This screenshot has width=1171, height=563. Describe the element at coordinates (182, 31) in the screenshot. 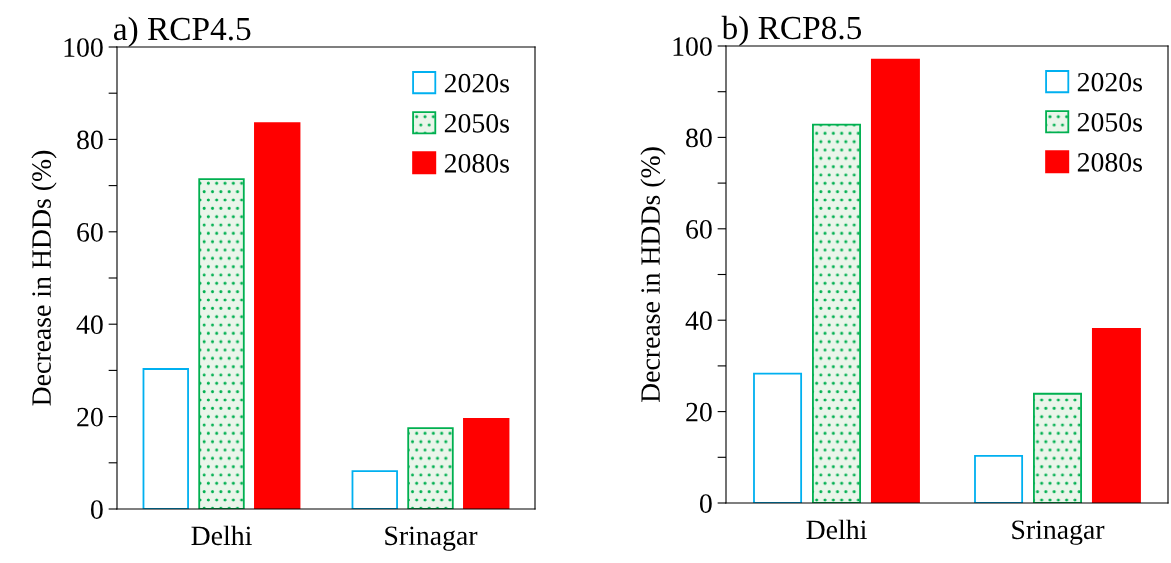

I see `chart-title: a) RCP4.5` at that location.